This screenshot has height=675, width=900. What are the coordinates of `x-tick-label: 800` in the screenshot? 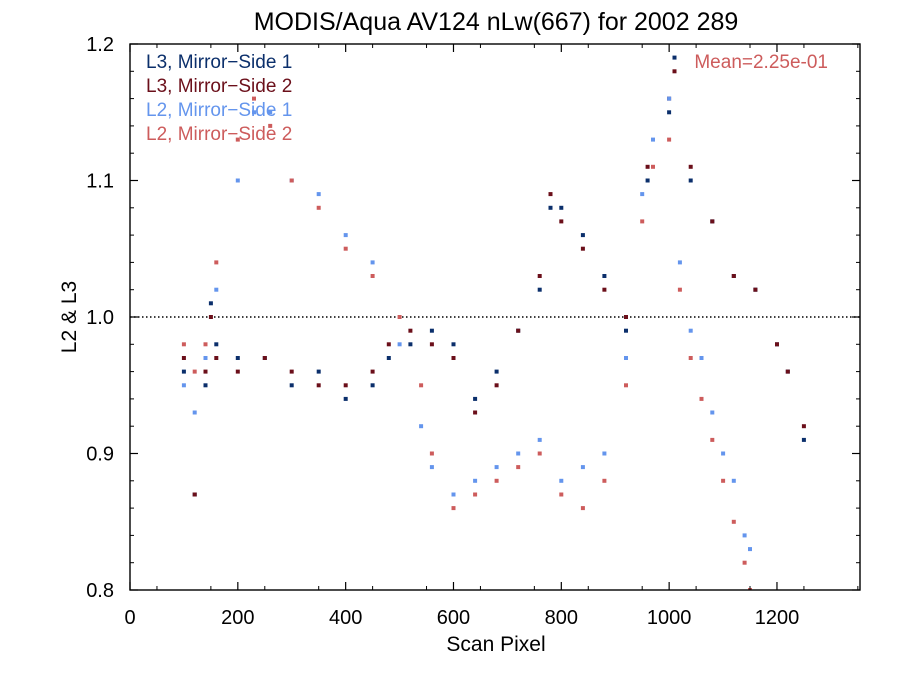 It's located at (561, 618).